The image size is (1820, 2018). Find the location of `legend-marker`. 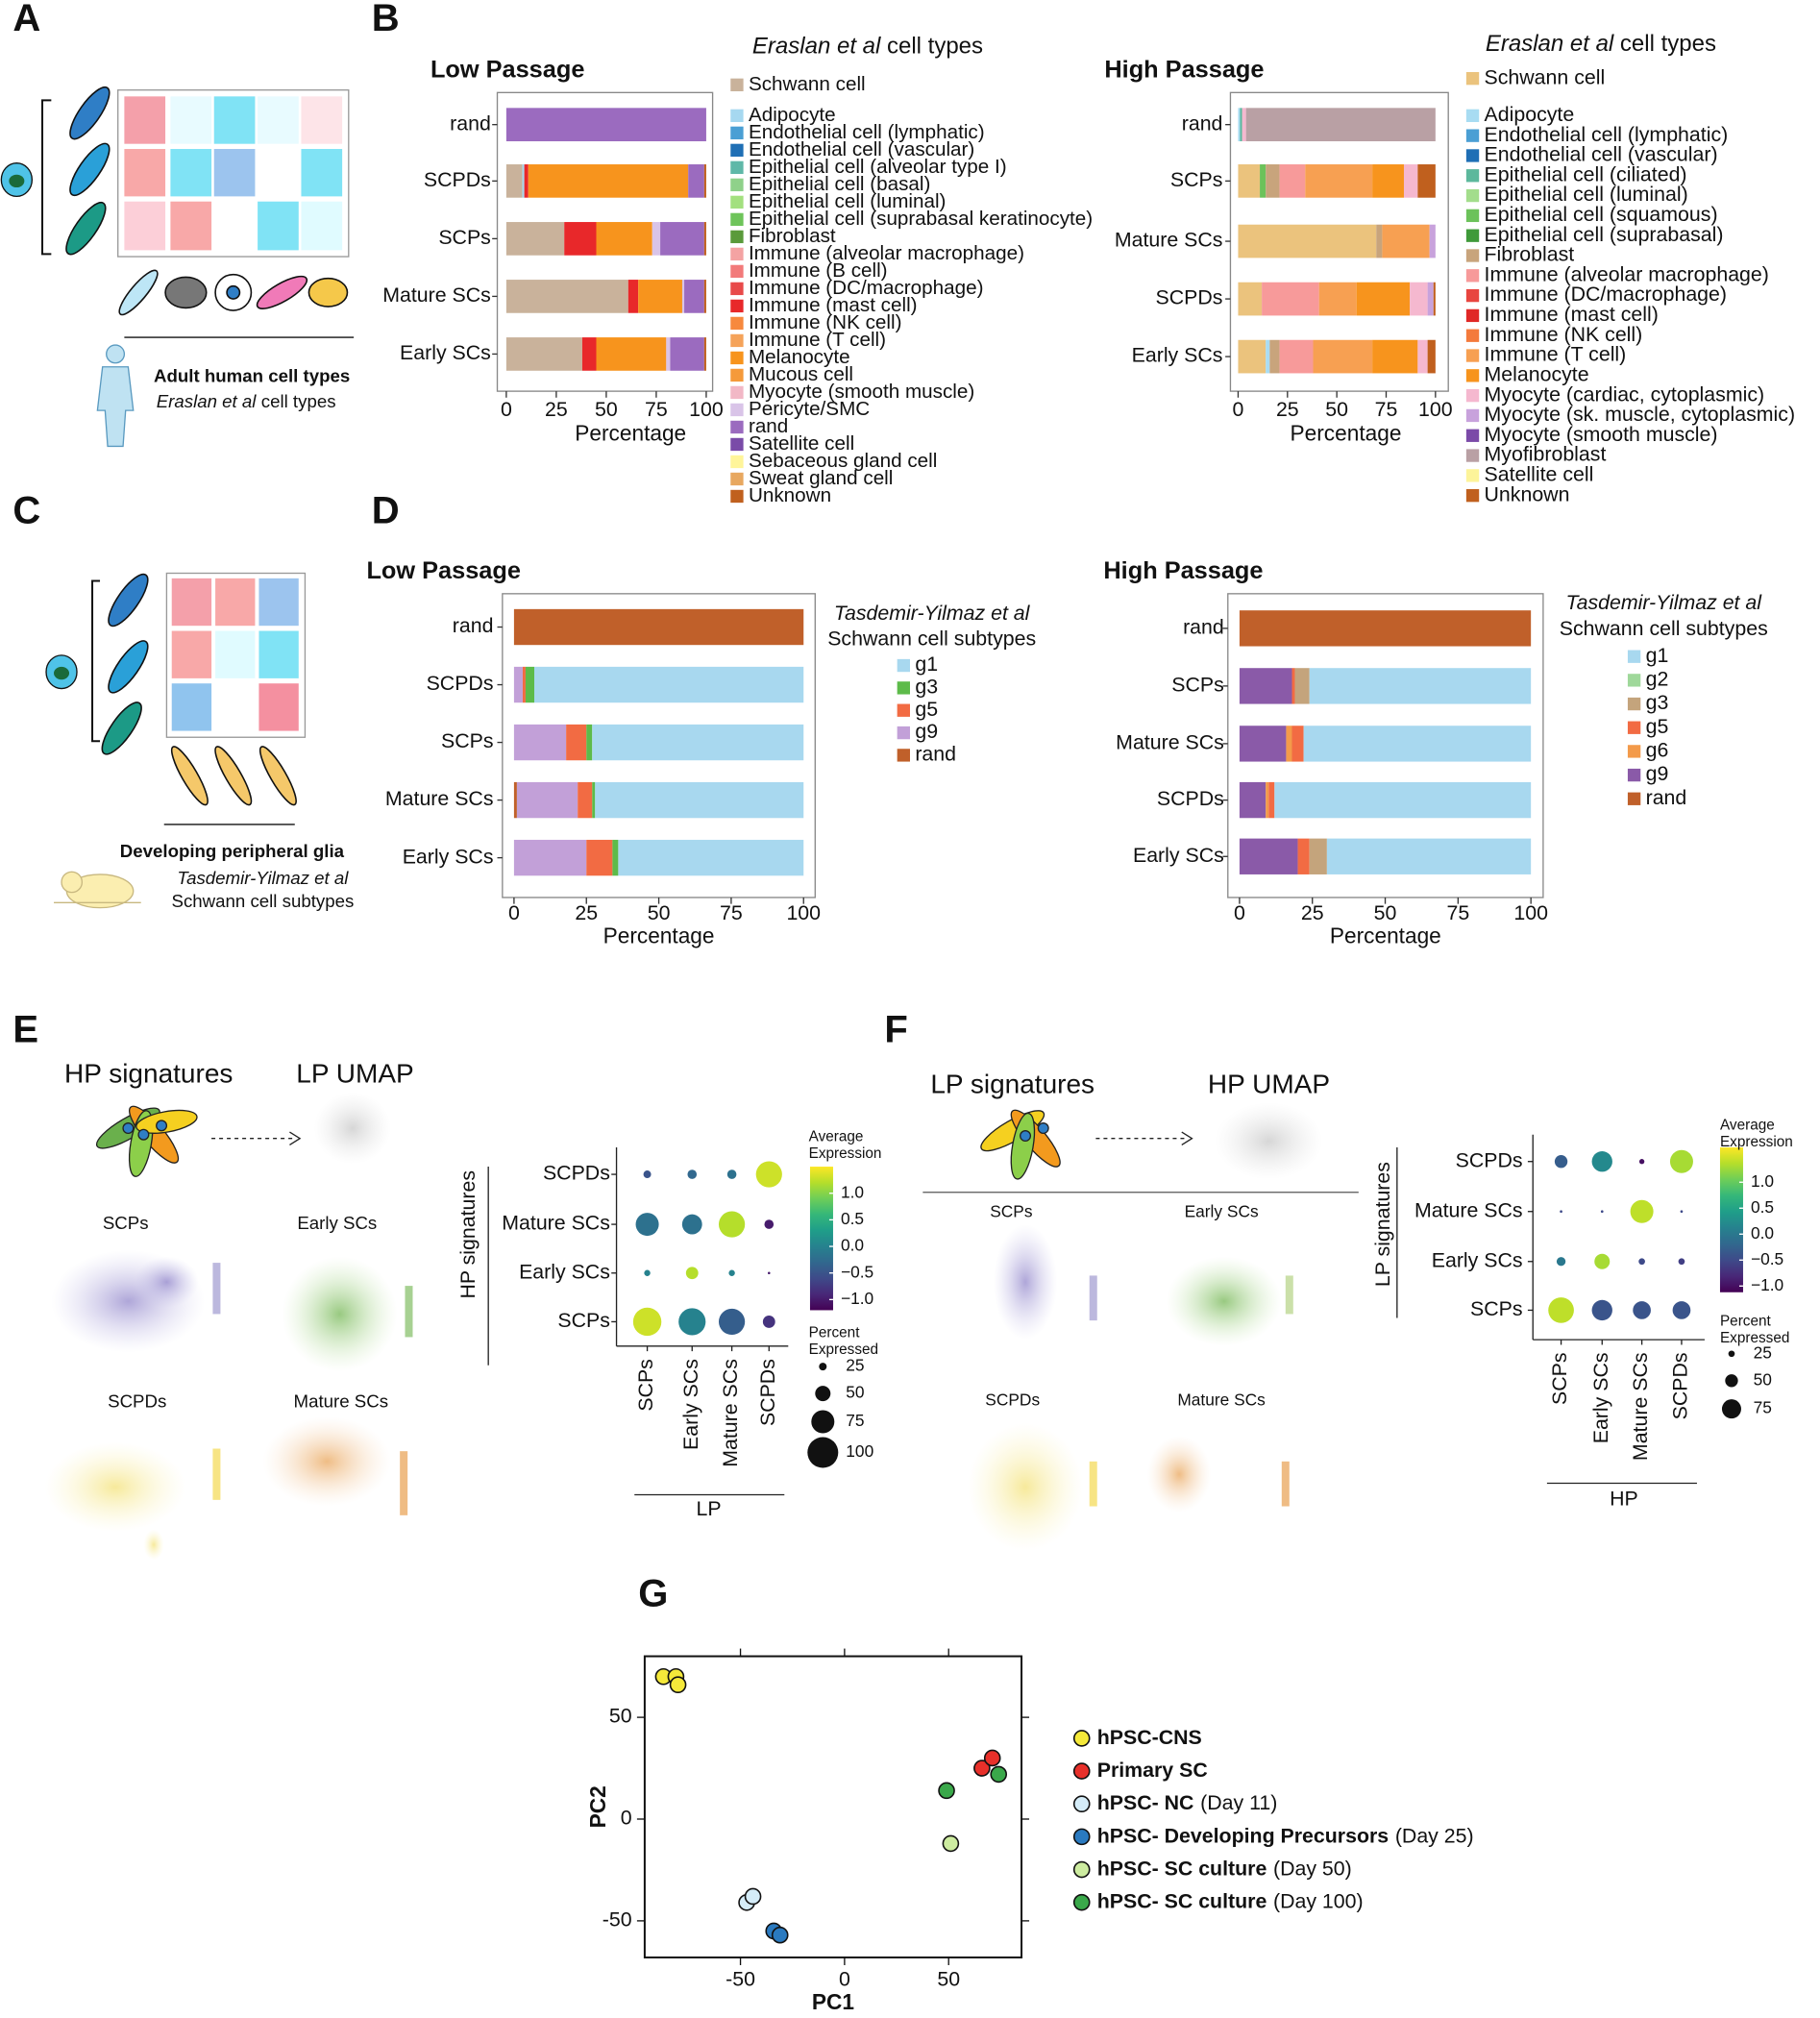

legend-marker is located at coordinates (1082, 1738).